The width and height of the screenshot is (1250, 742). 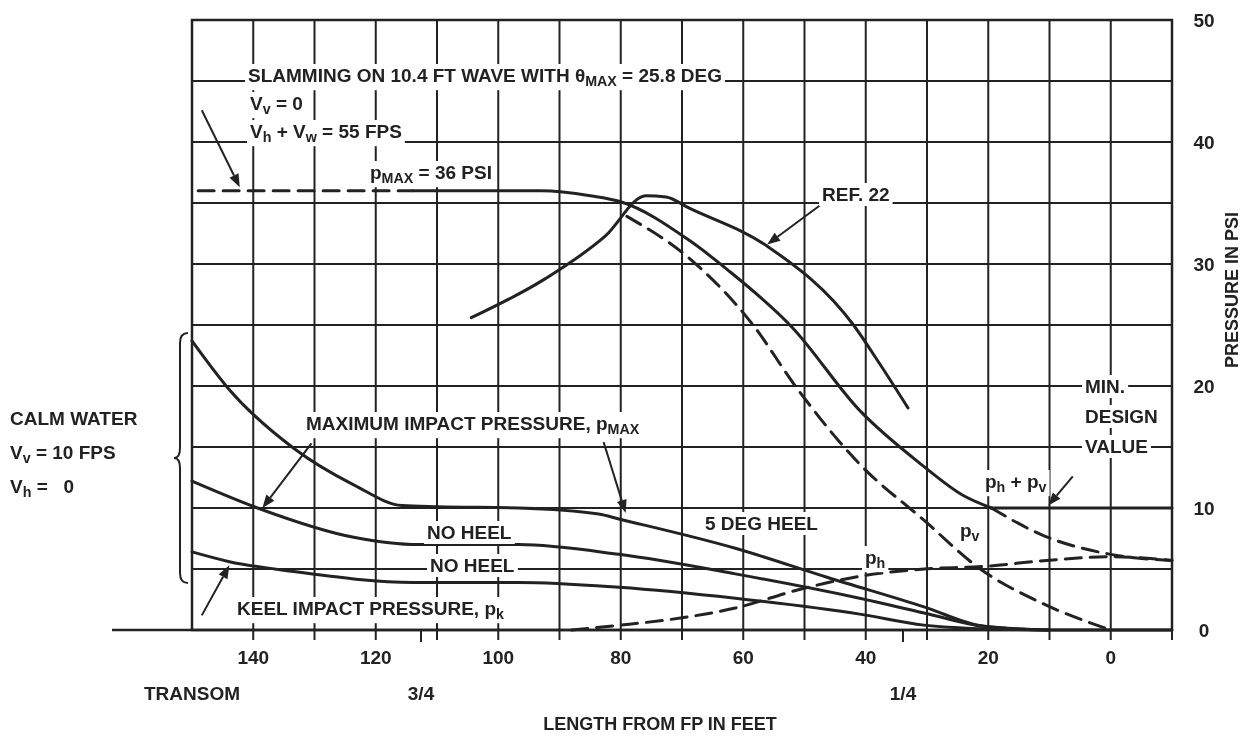 I want to click on annotation: p$_{h}$, so click(x=875, y=559).